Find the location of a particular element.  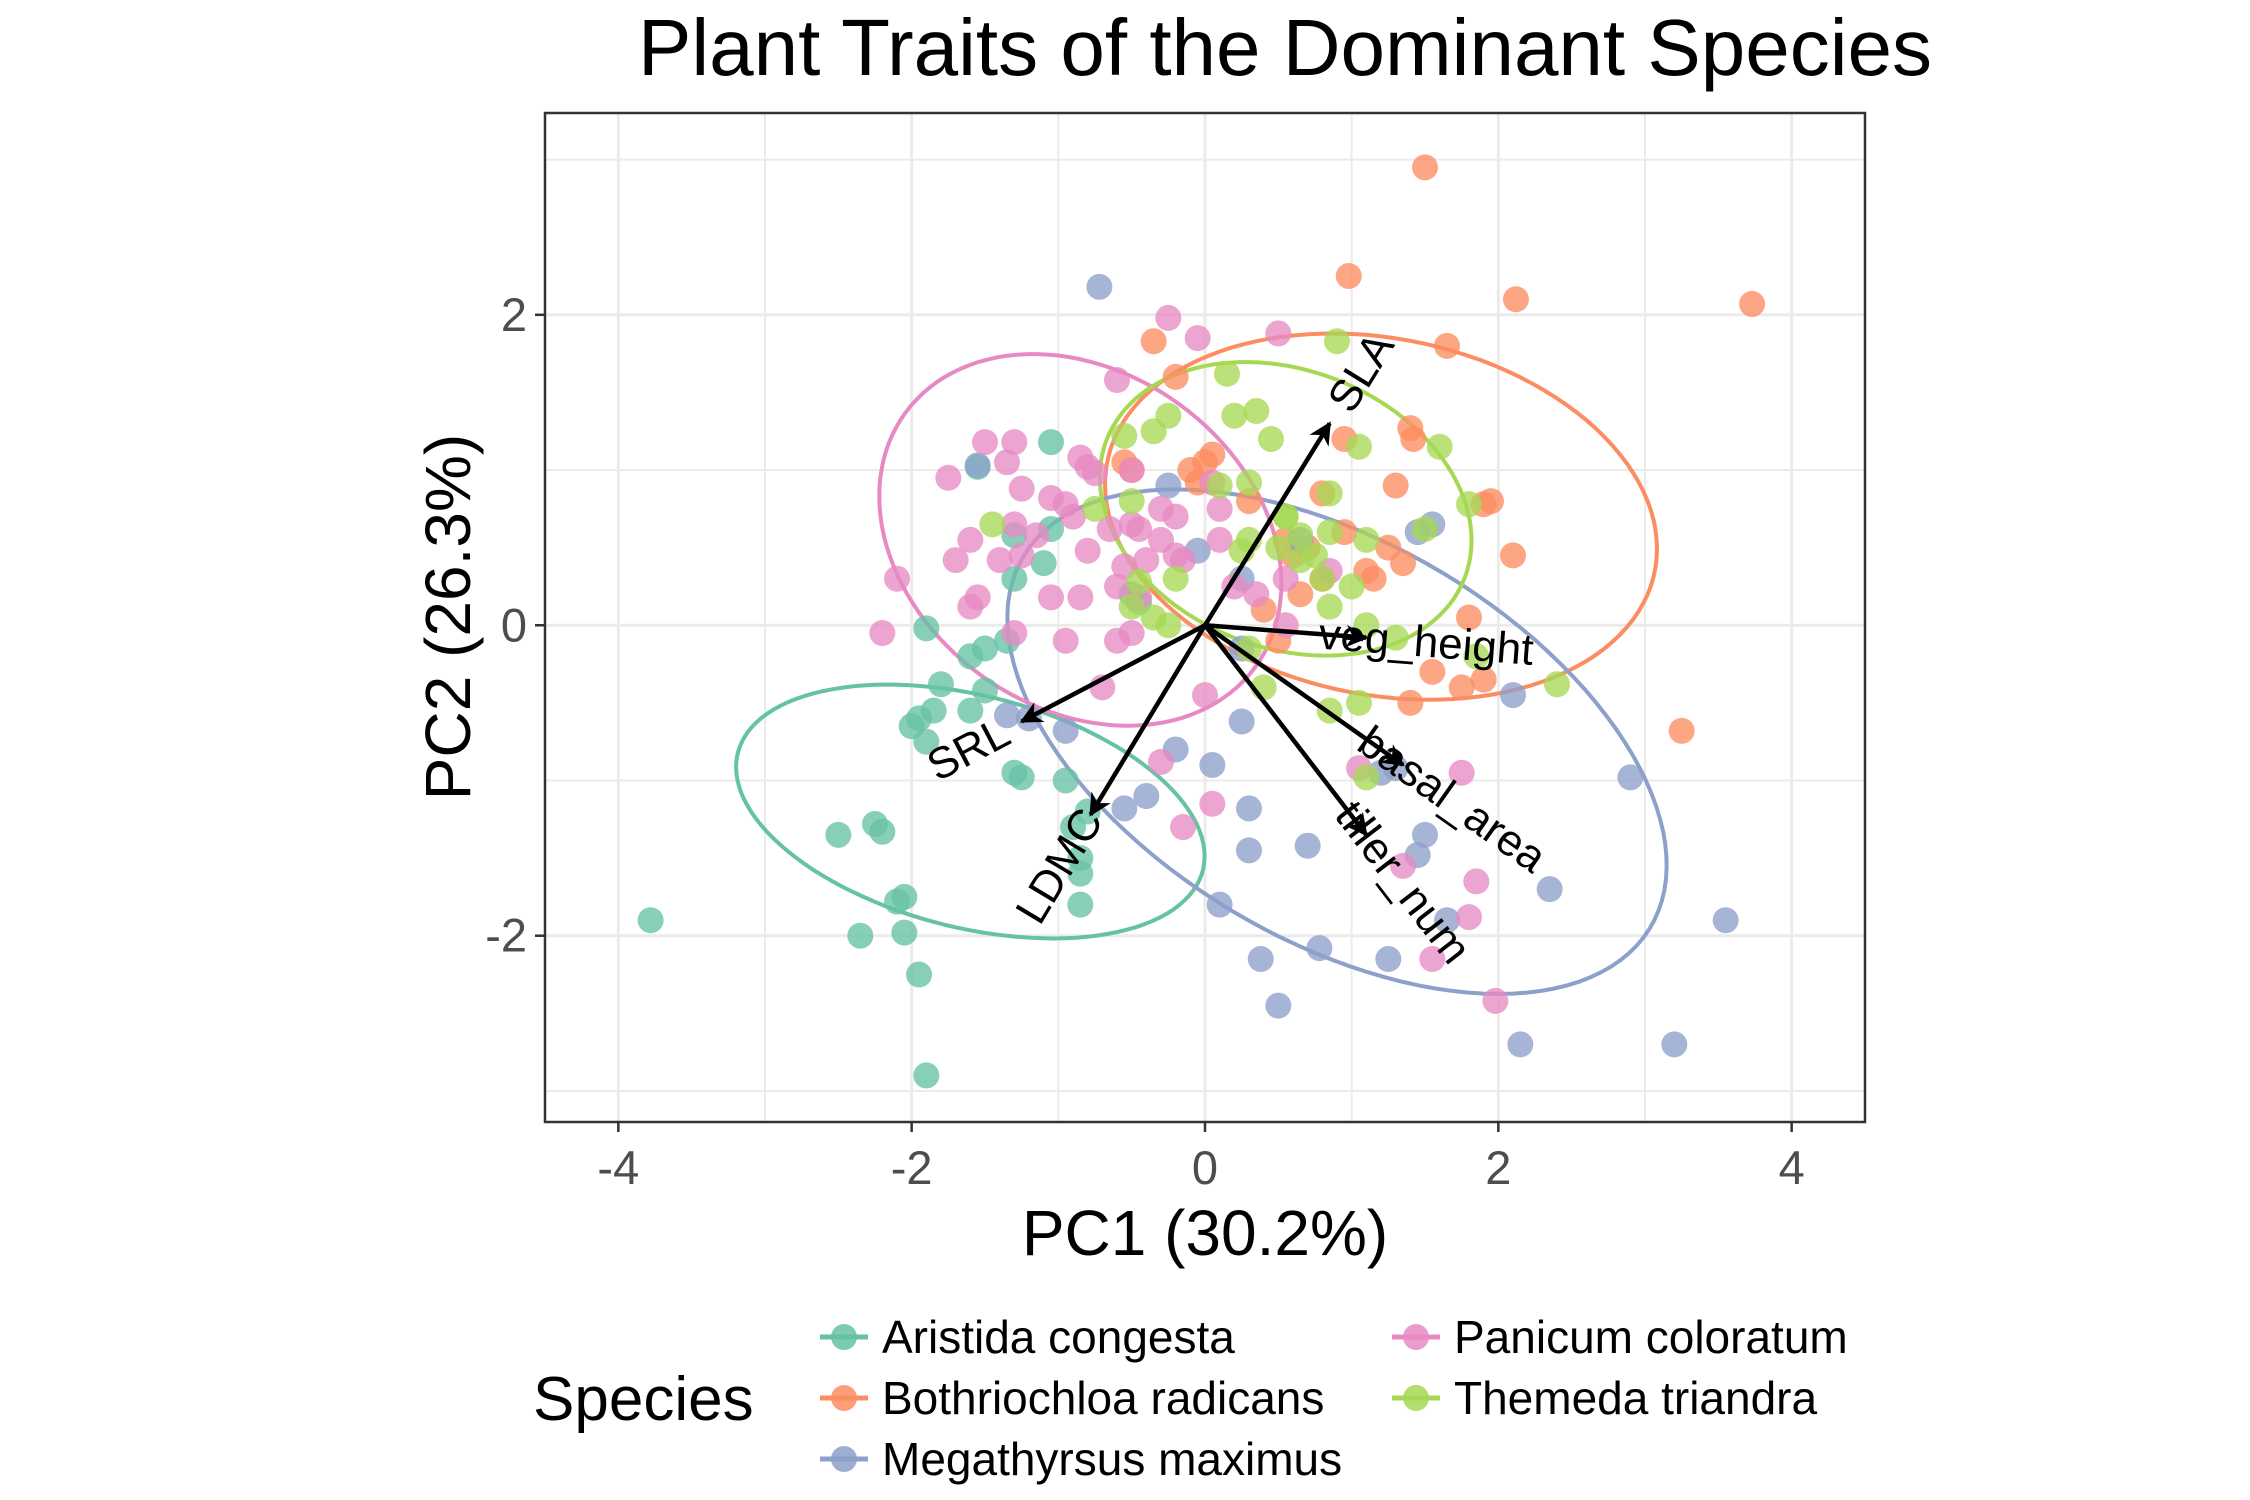

legend-title: Species is located at coordinates (643, 1399).